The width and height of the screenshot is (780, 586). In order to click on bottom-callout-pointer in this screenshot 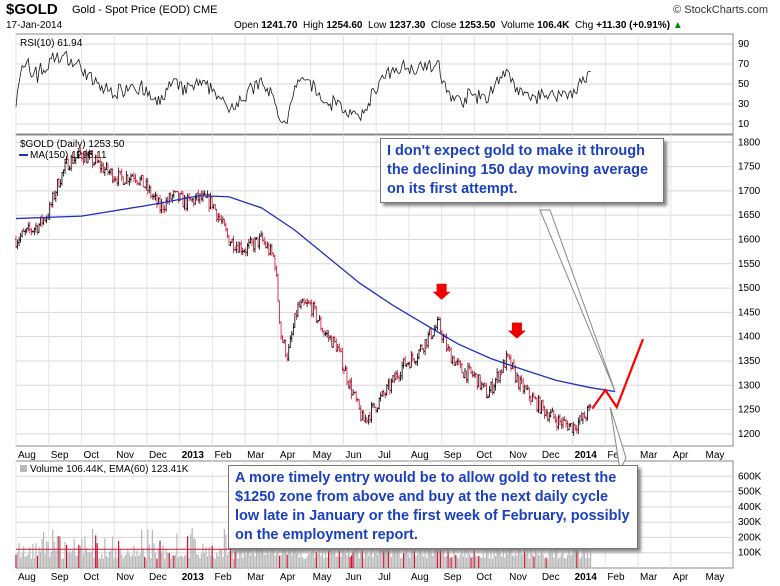, I will do `click(618, 439)`.